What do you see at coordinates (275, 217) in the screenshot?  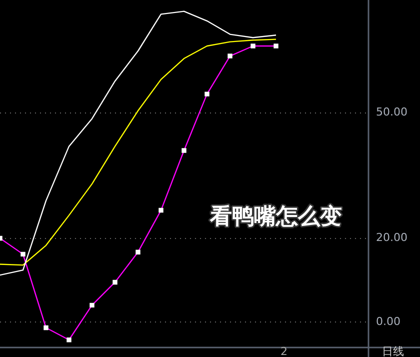 I see `annotation: 看鸭嘴怎么变` at bounding box center [275, 217].